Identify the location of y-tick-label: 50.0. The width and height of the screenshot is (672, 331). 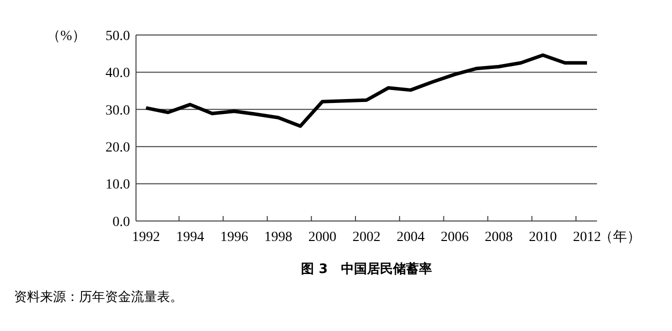
(118, 36).